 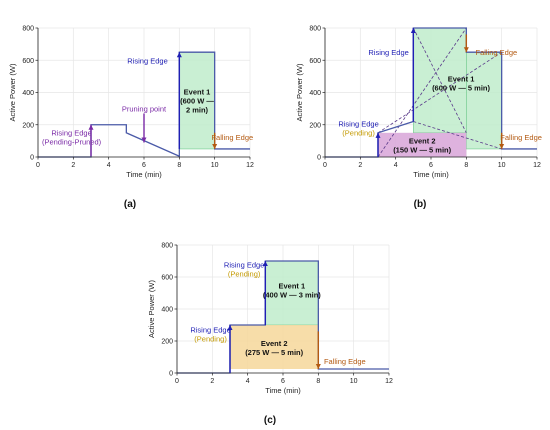 What do you see at coordinates (130, 204) in the screenshot?
I see `panel-caption: (a)` at bounding box center [130, 204].